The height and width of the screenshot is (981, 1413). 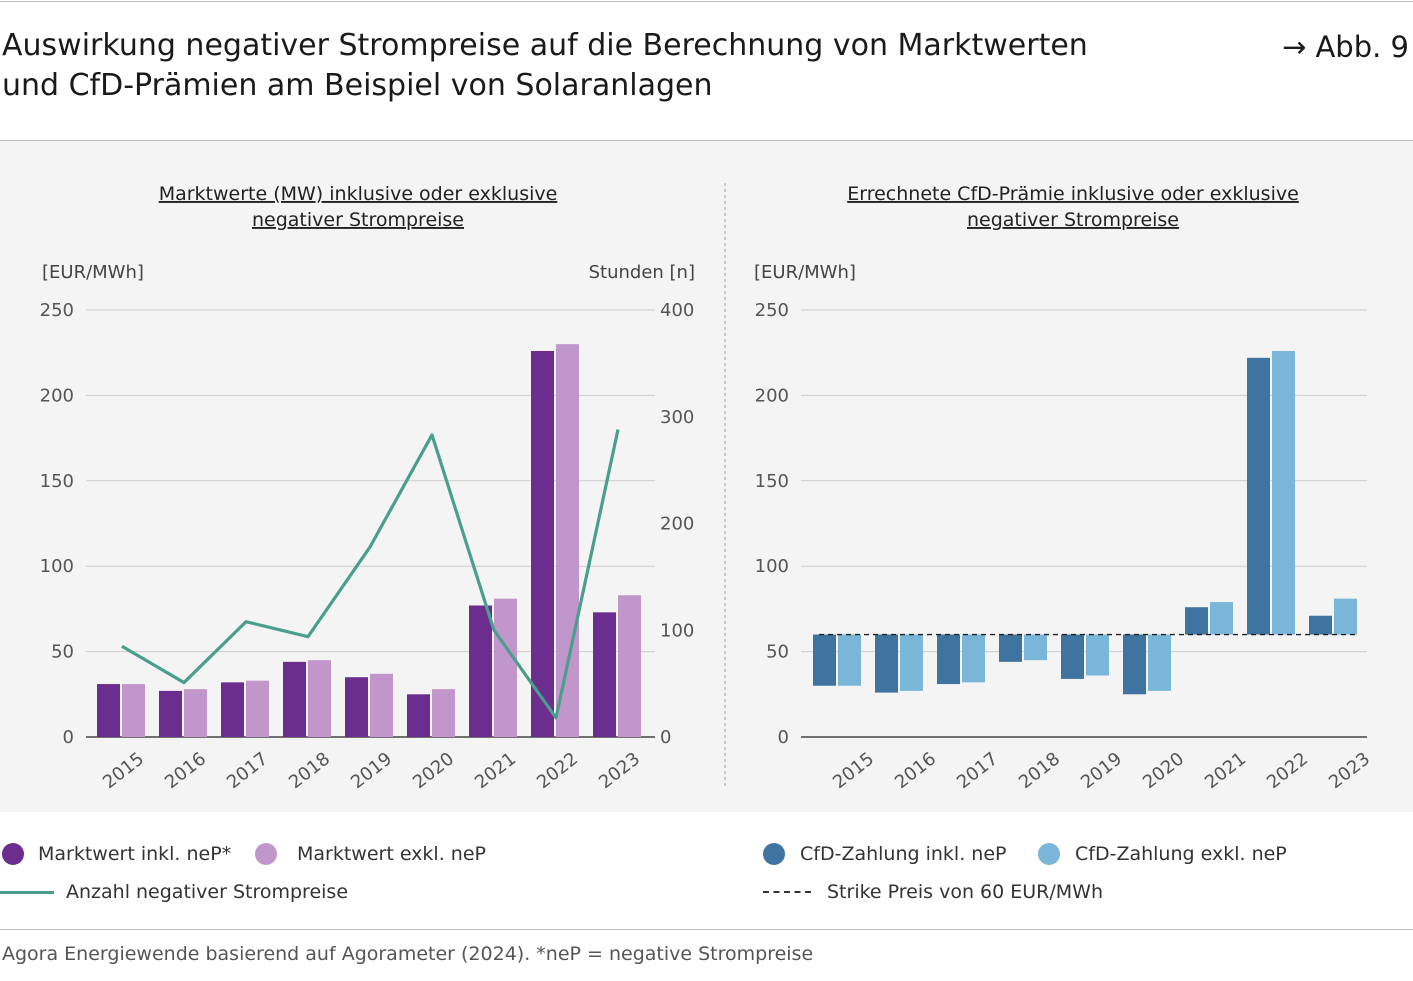 I want to click on mw-xtick-label: 2017, so click(x=247, y=770).